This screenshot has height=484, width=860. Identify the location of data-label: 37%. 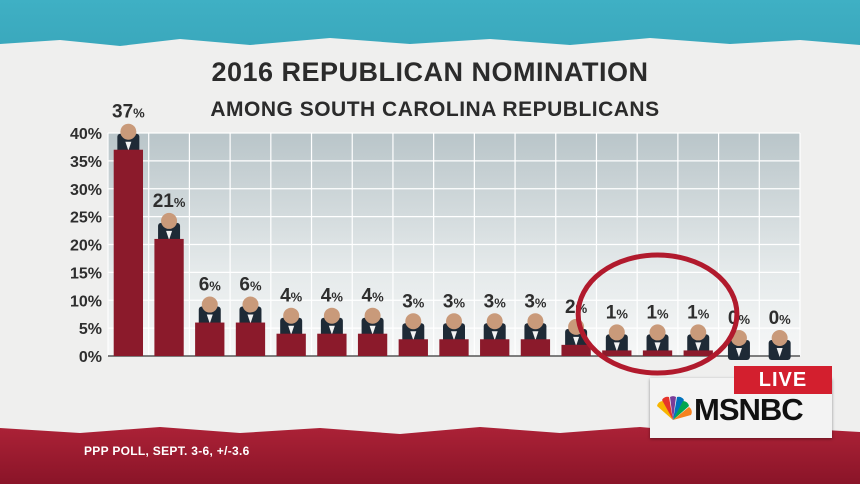
(128, 112).